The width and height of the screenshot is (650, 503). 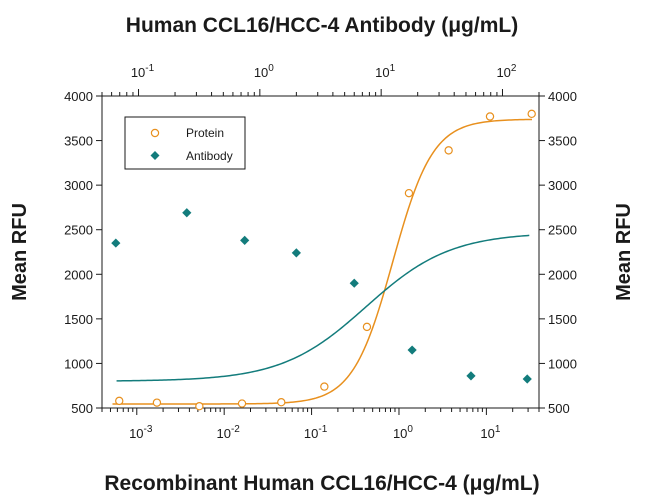 I want to click on y-tick-label-right: 1500, so click(x=562, y=319).